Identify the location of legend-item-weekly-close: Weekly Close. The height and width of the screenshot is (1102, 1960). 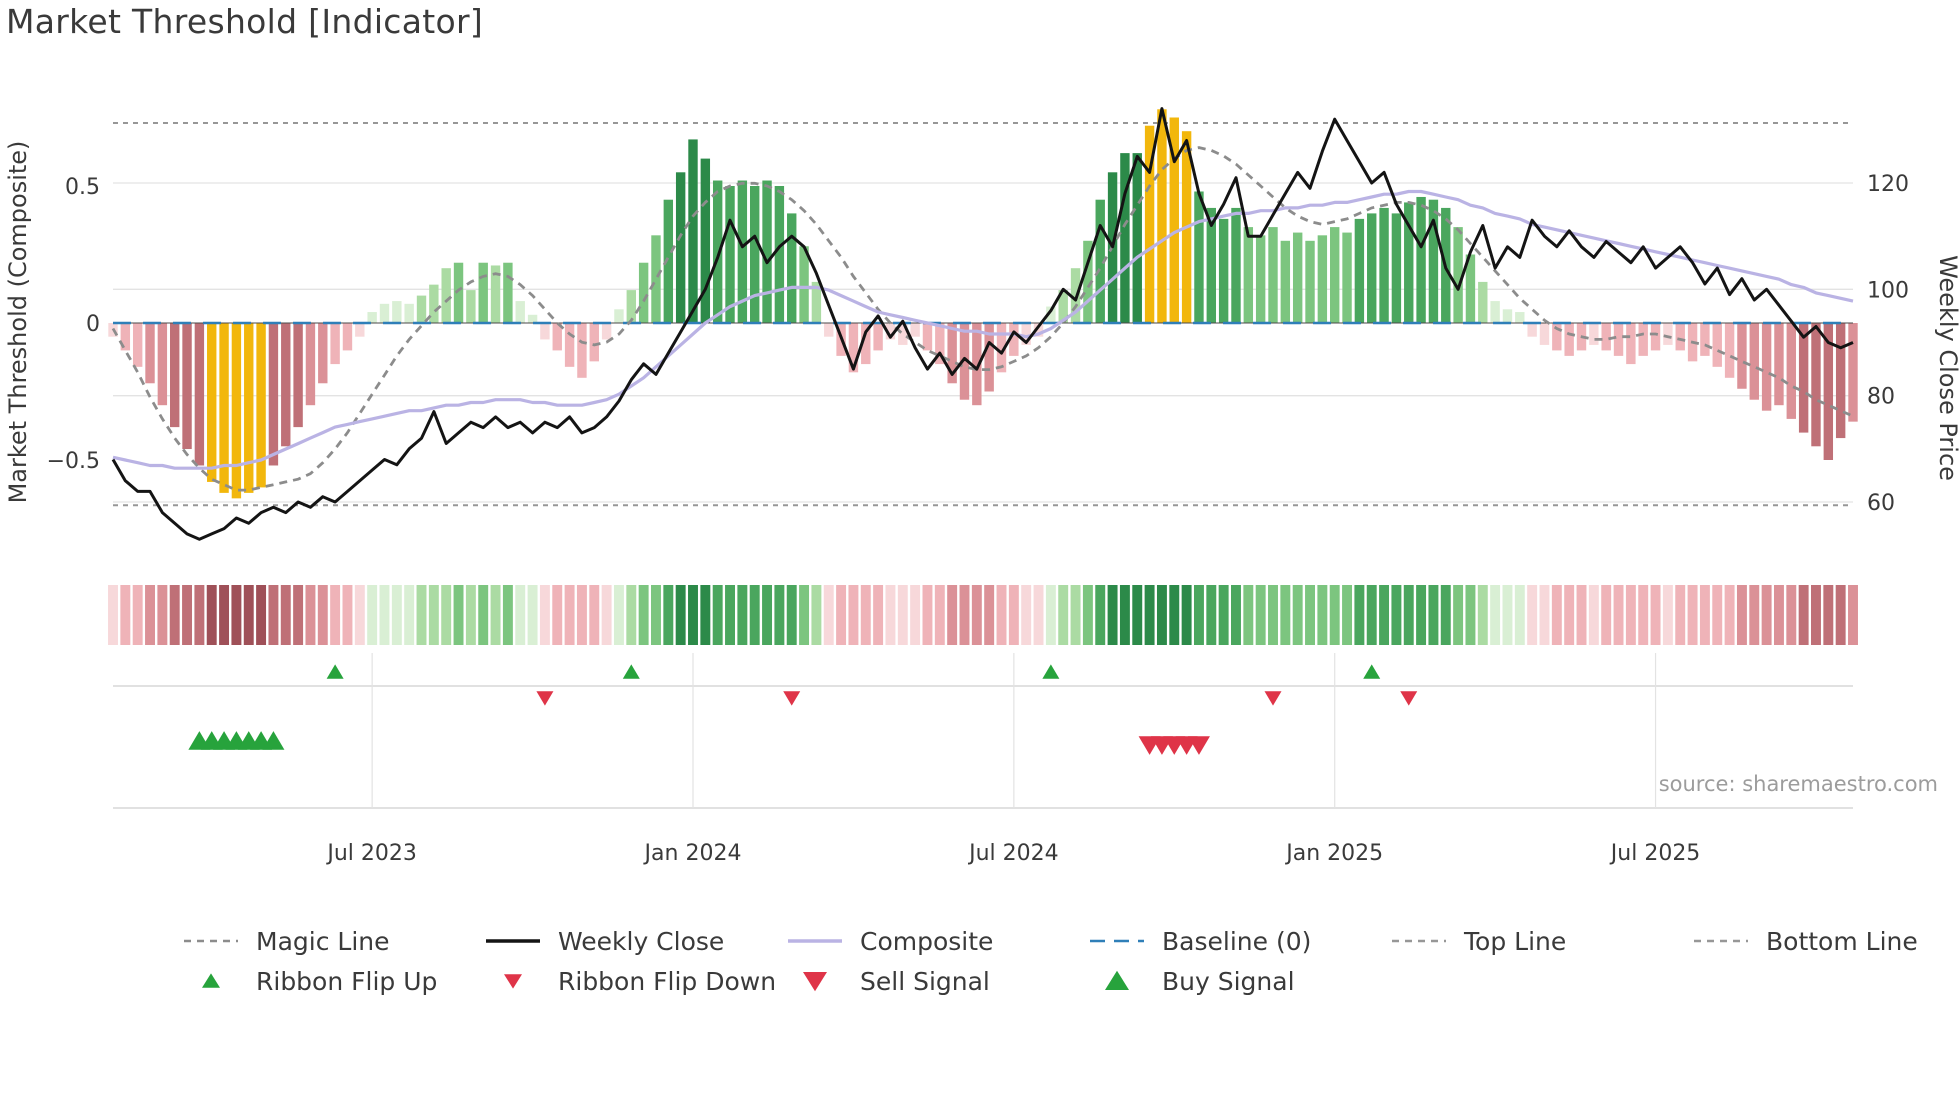
(635, 941).